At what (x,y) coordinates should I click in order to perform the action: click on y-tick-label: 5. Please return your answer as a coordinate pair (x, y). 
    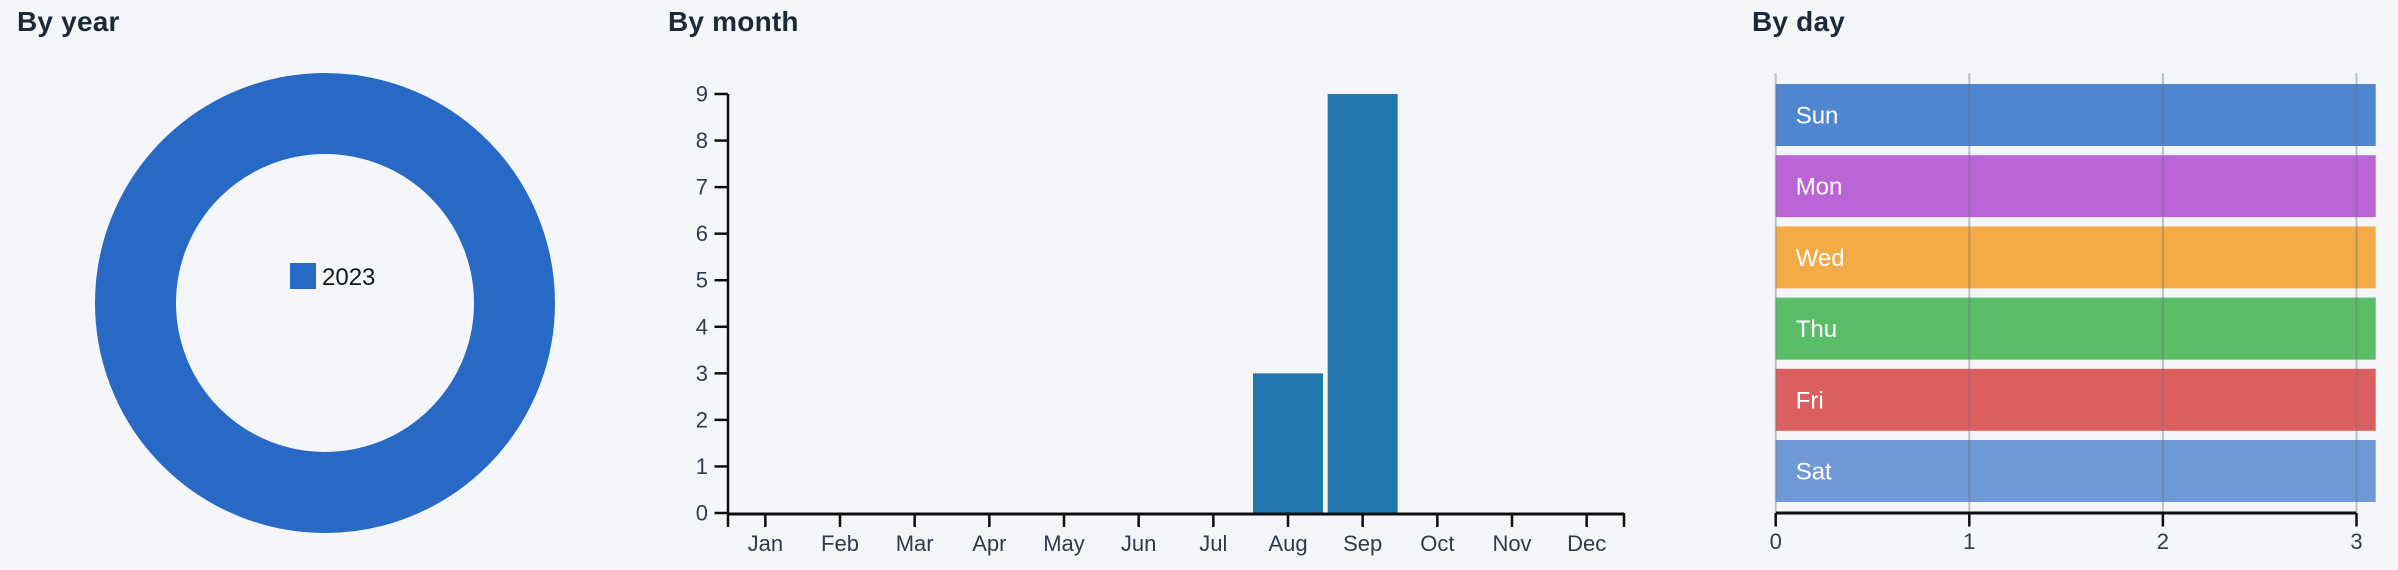
    Looking at the image, I should click on (702, 280).